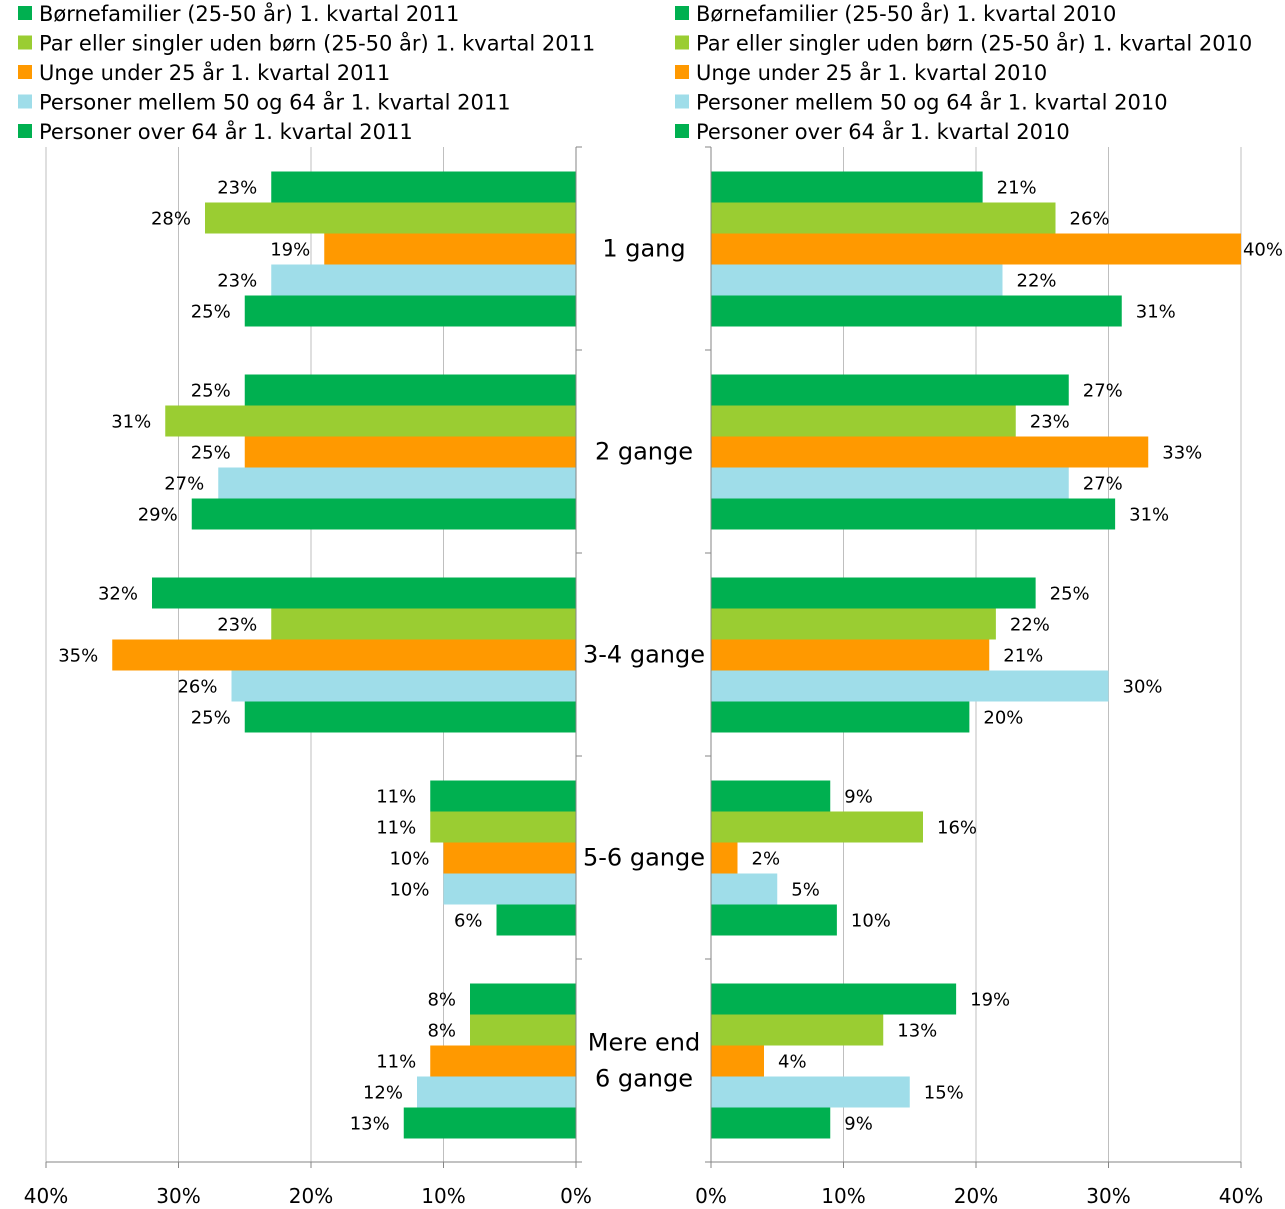 This screenshot has width=1285, height=1209. Describe the element at coordinates (805, 890) in the screenshot. I see `right-data-label: 5%` at that location.